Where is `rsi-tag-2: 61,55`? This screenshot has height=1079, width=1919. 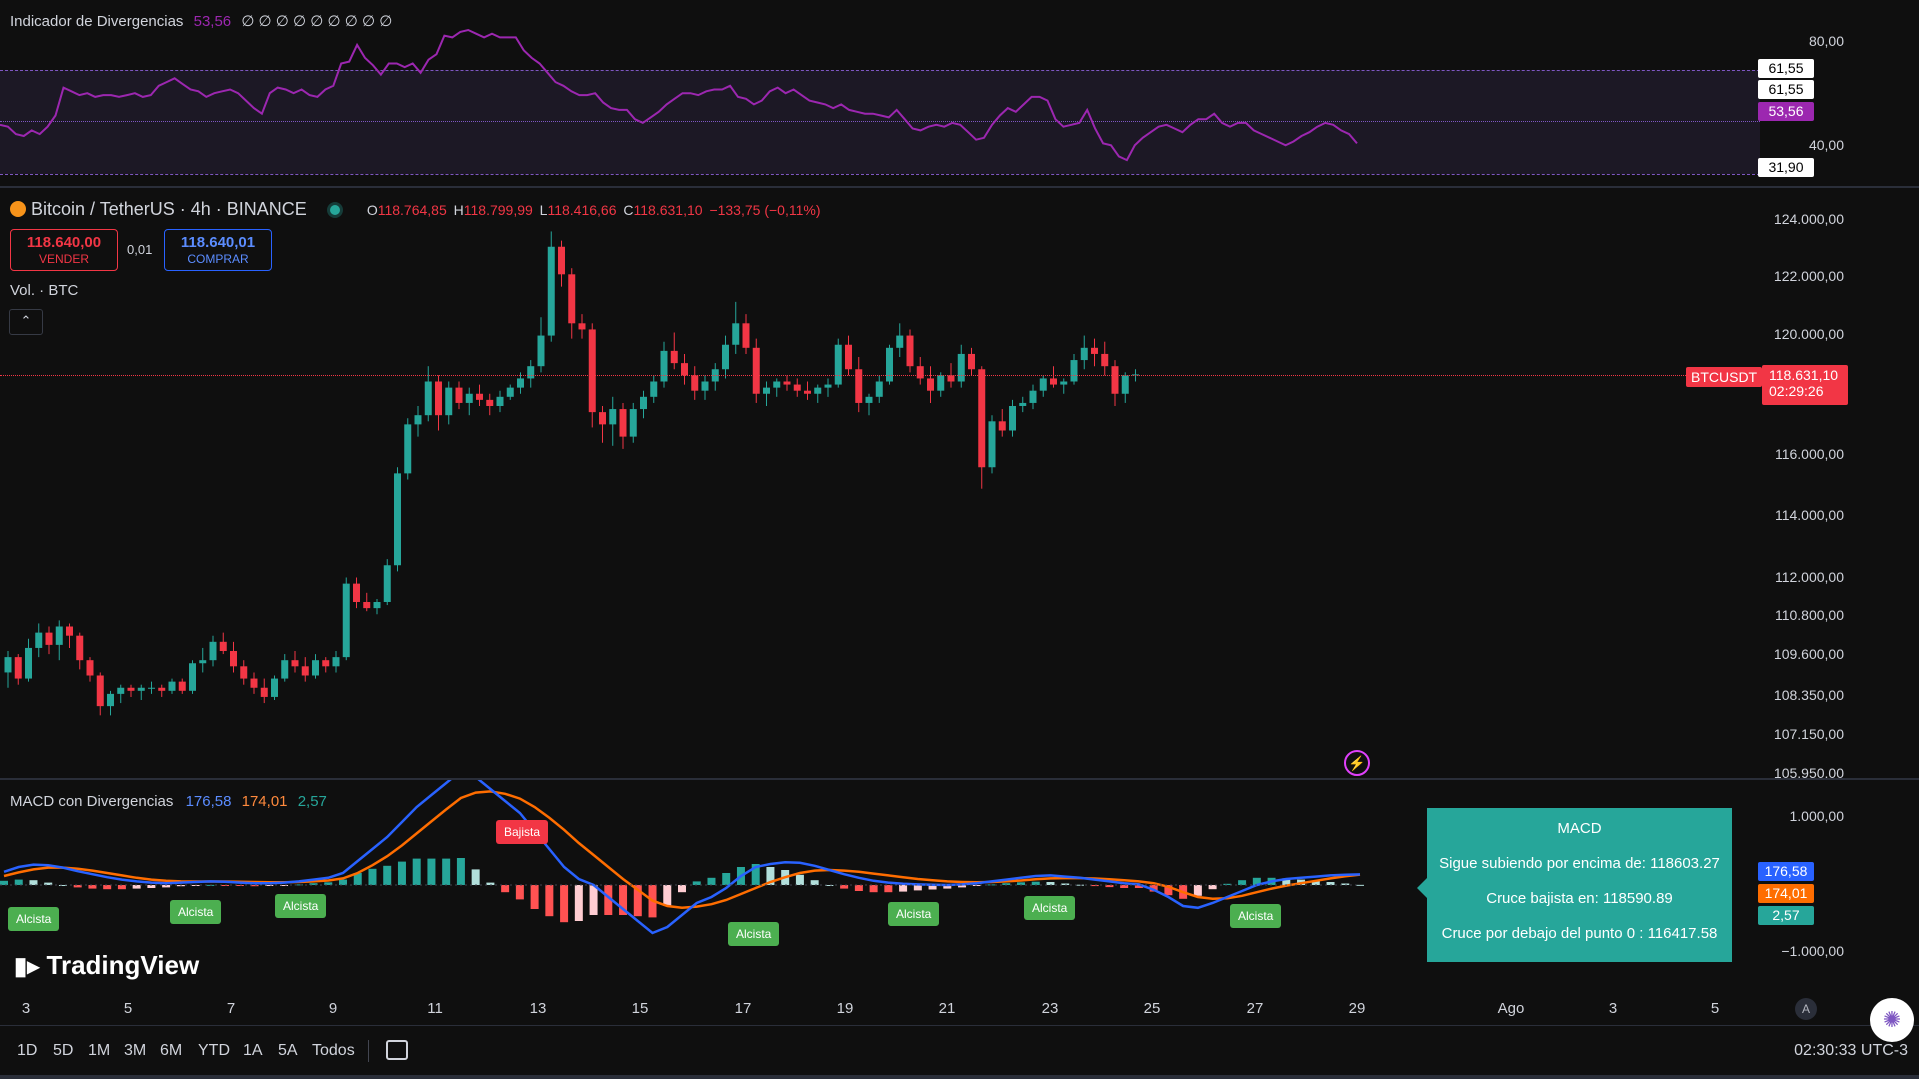
rsi-tag-2: 61,55 is located at coordinates (1786, 89).